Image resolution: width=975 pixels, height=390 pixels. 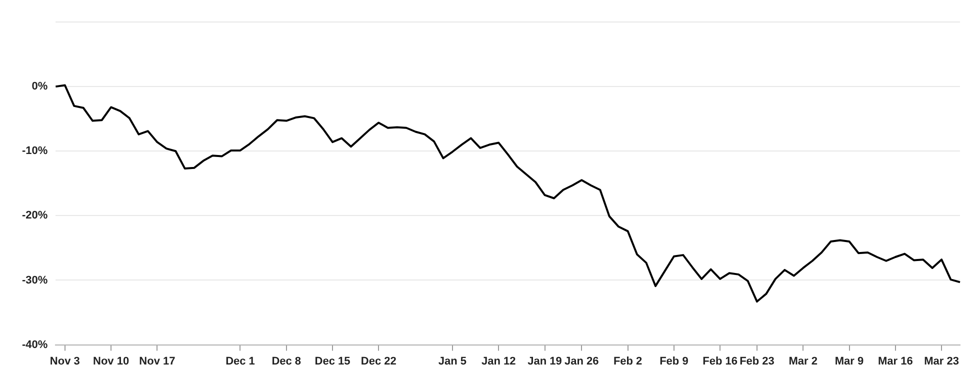 I want to click on y-tick-label: -10%, so click(x=35, y=151).